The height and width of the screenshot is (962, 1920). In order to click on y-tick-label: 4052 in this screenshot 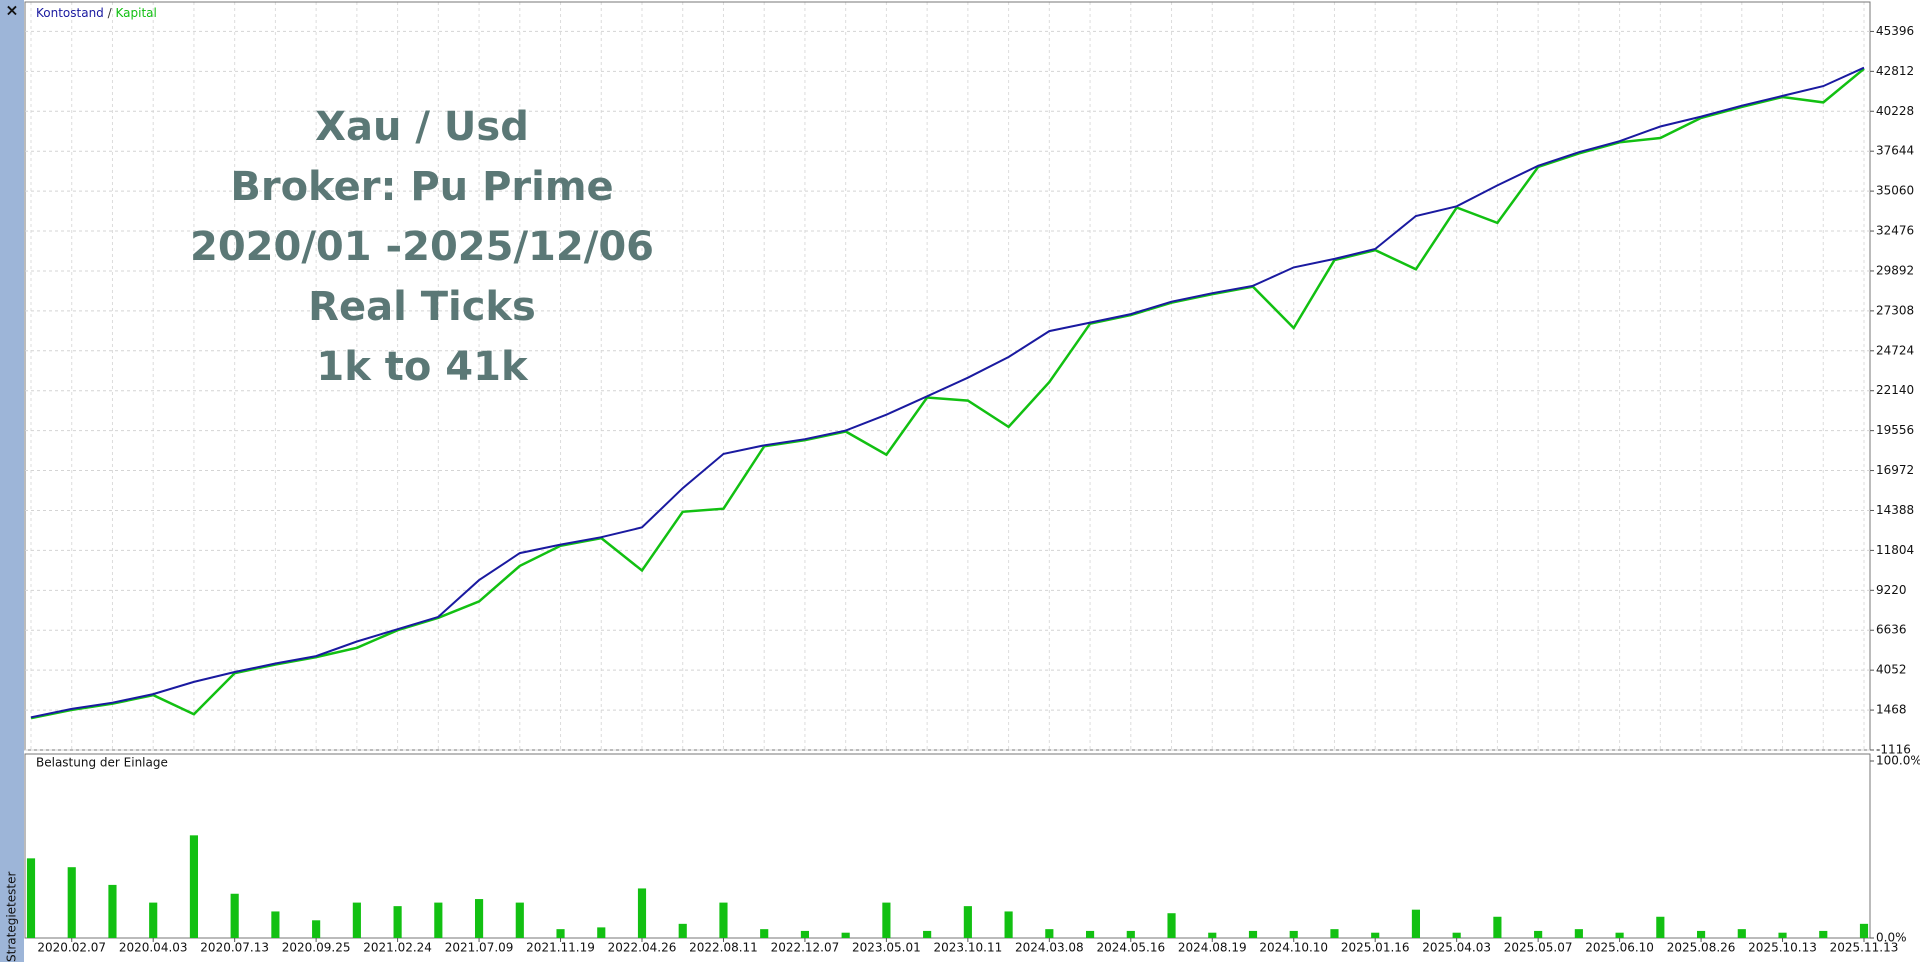, I will do `click(1891, 670)`.